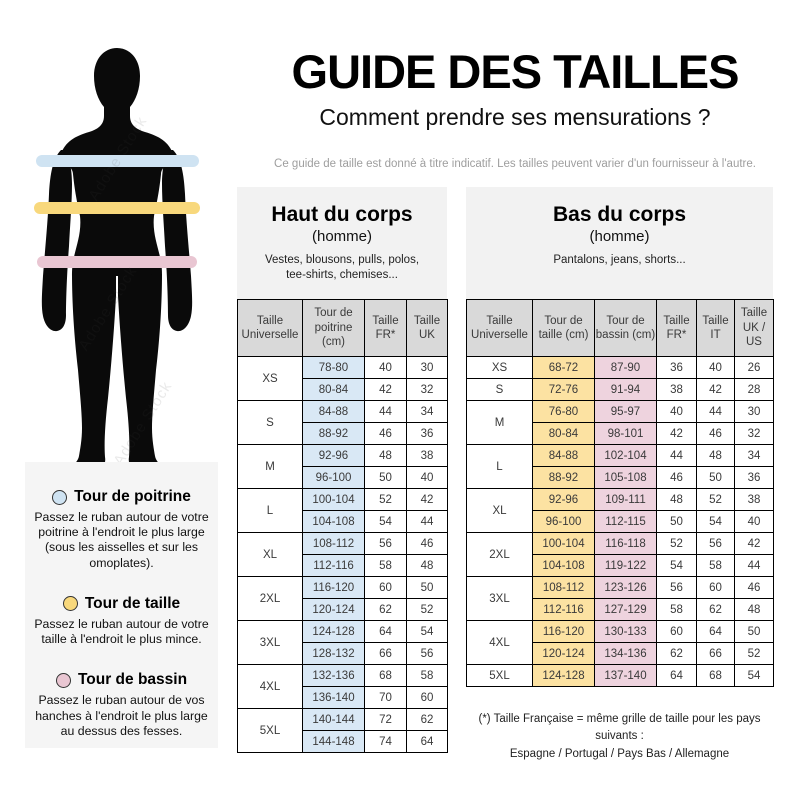 This screenshot has width=800, height=800. Describe the element at coordinates (427, 367) in the screenshot. I see `table-cell: 30` at that location.